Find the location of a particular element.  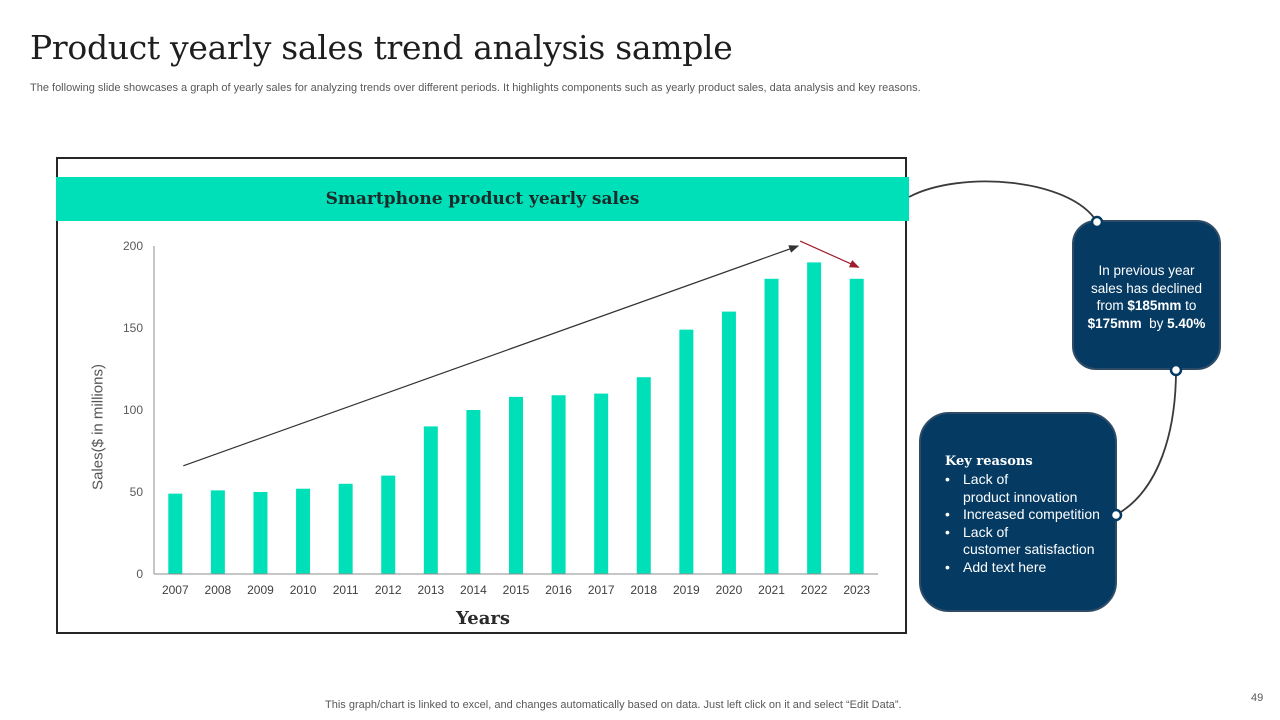

trend-arrow is located at coordinates (491, 356).